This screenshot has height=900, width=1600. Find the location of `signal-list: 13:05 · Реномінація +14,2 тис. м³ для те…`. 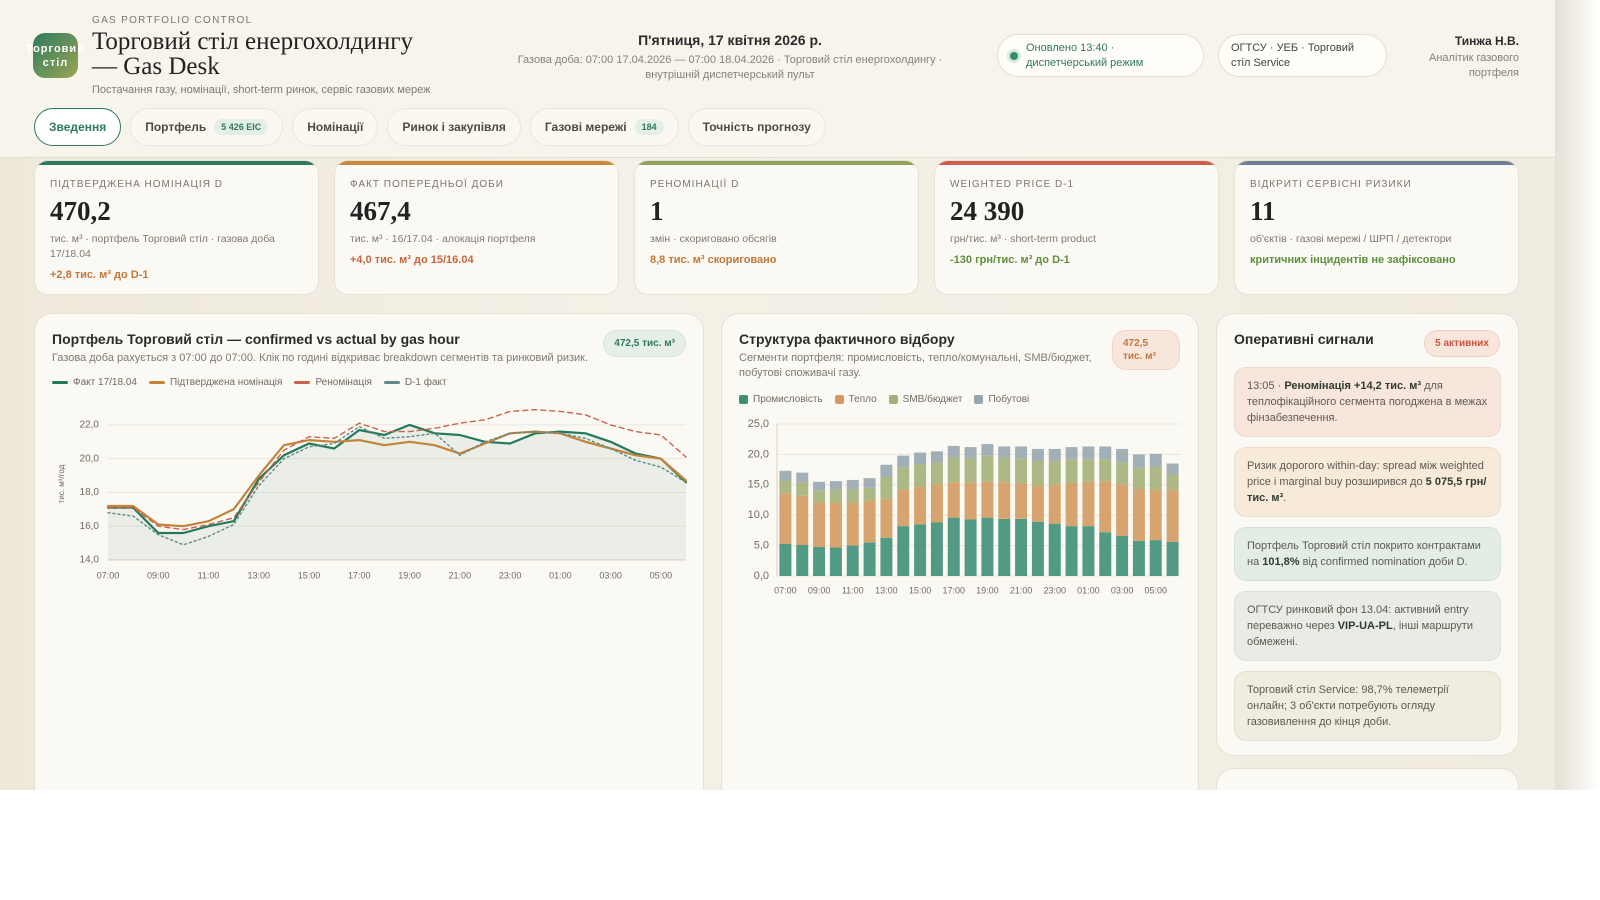

signal-list: 13:05 · Реномінація +14,2 тис. м³ для те… is located at coordinates (1367, 559).